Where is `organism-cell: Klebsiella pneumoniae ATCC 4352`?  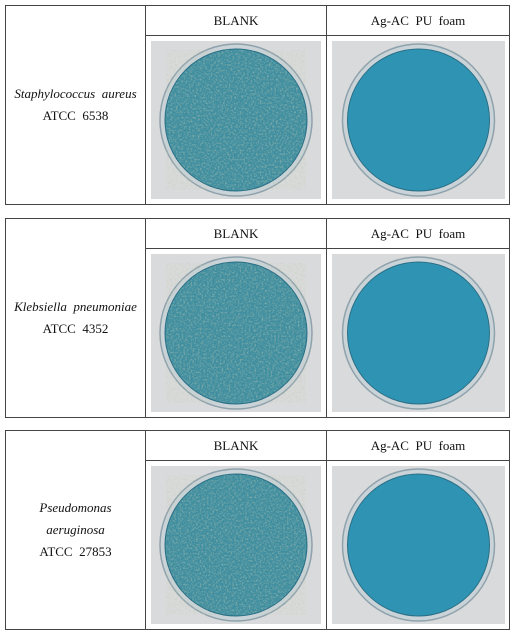
organism-cell: Klebsiella pneumoniae ATCC 4352 is located at coordinates (76, 318).